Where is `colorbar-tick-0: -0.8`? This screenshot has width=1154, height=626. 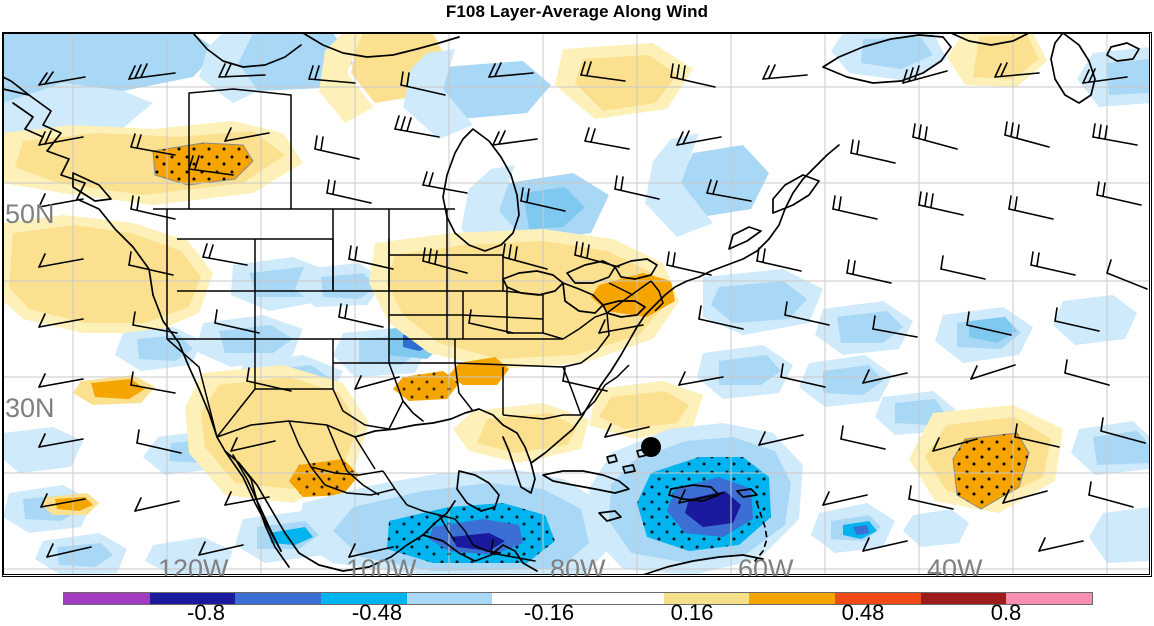 colorbar-tick-0: -0.8 is located at coordinates (206, 612).